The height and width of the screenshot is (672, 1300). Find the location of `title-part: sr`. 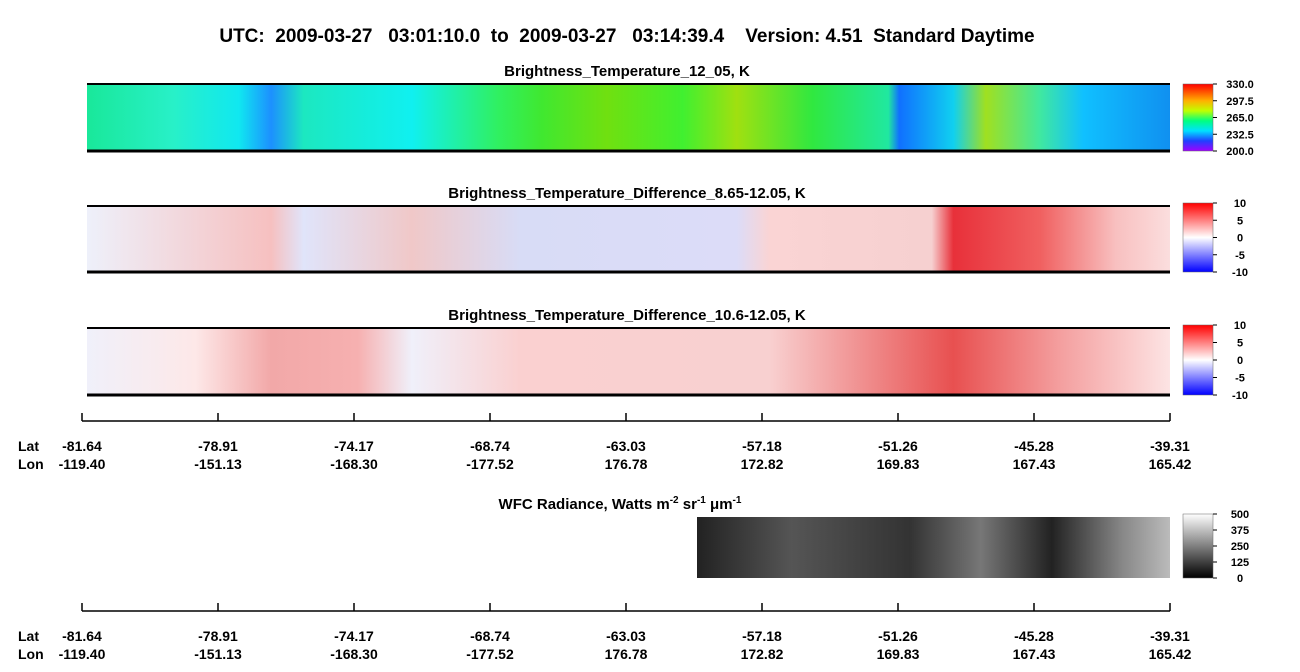

title-part: sr is located at coordinates (688, 504).